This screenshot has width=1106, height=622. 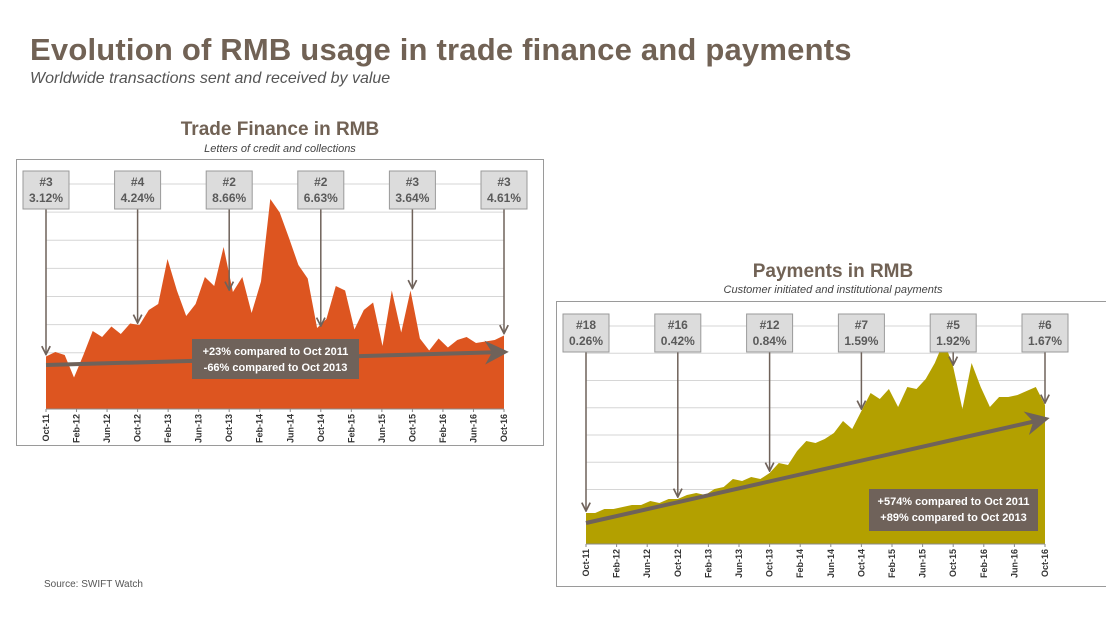 What do you see at coordinates (953, 341) in the screenshot?
I see `annotation-share: 1.92%` at bounding box center [953, 341].